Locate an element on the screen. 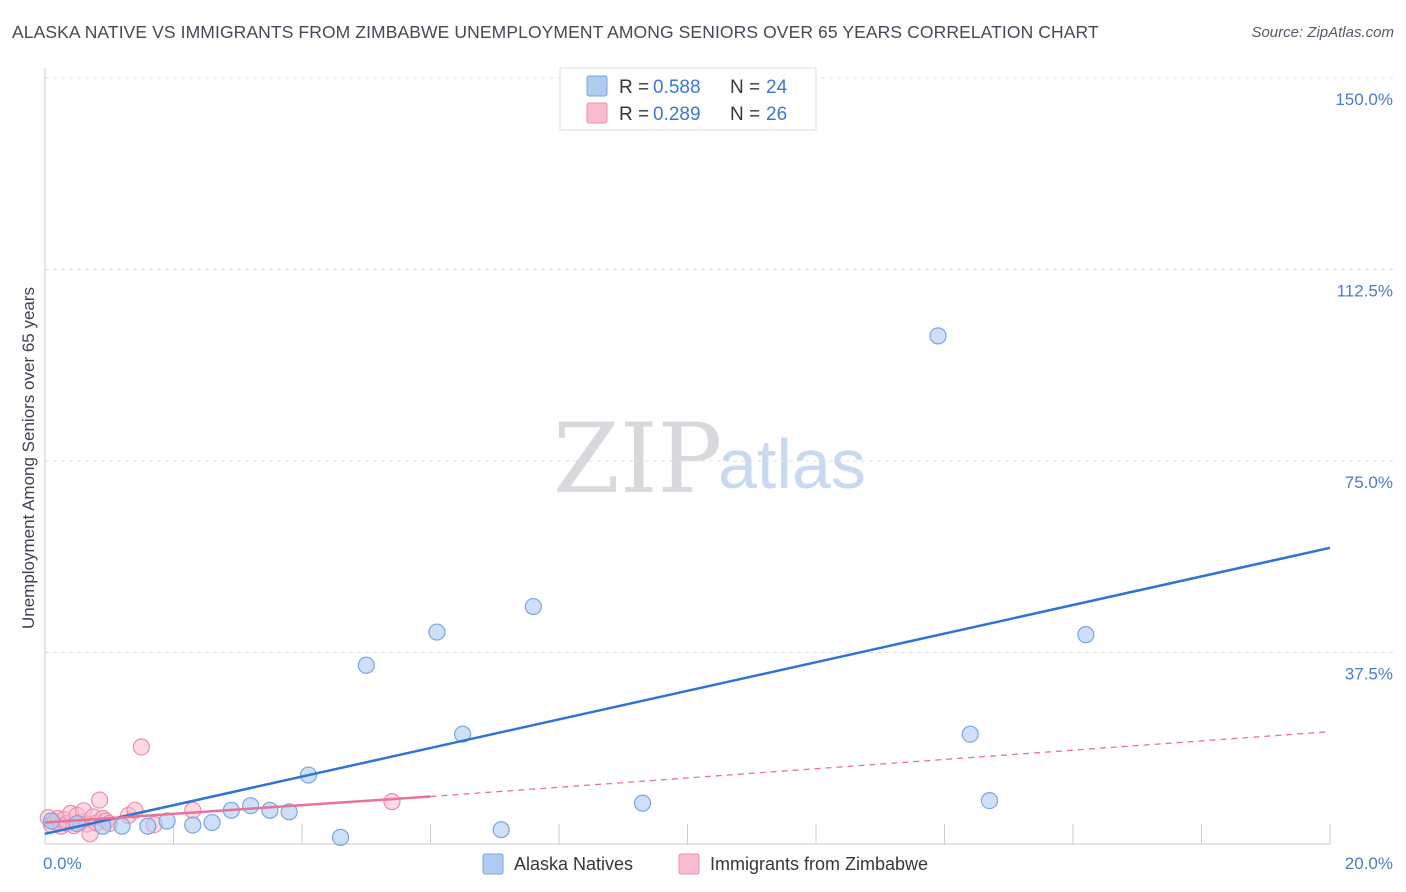 The width and height of the screenshot is (1406, 892). x-tick-label: 20.0% is located at coordinates (1369, 863).